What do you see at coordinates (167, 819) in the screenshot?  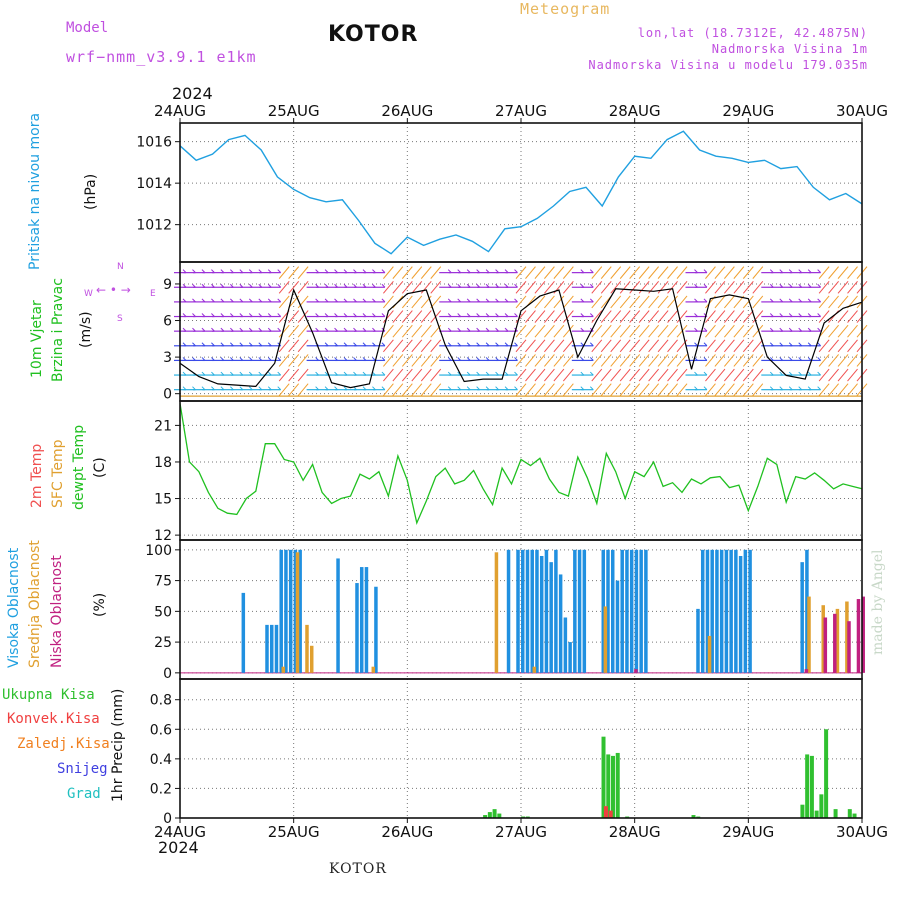 I see `y-tick-label: 0` at bounding box center [167, 819].